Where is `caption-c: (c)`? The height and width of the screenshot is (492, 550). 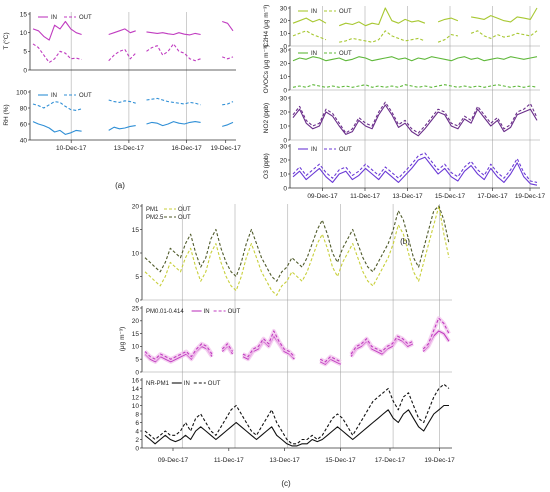 caption-c: (c) is located at coordinates (286, 483).